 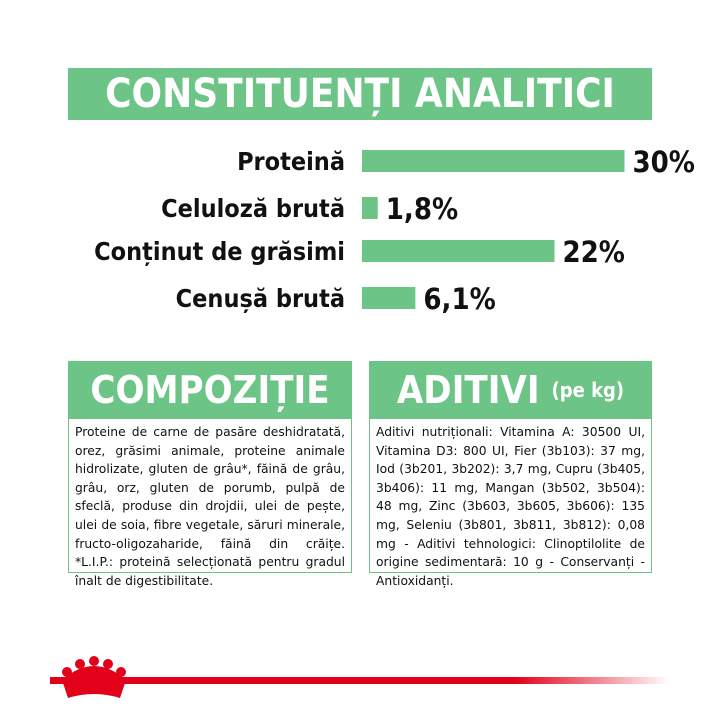 What do you see at coordinates (588, 390) in the screenshot?
I see `additives-subtitle: (pe kg)` at bounding box center [588, 390].